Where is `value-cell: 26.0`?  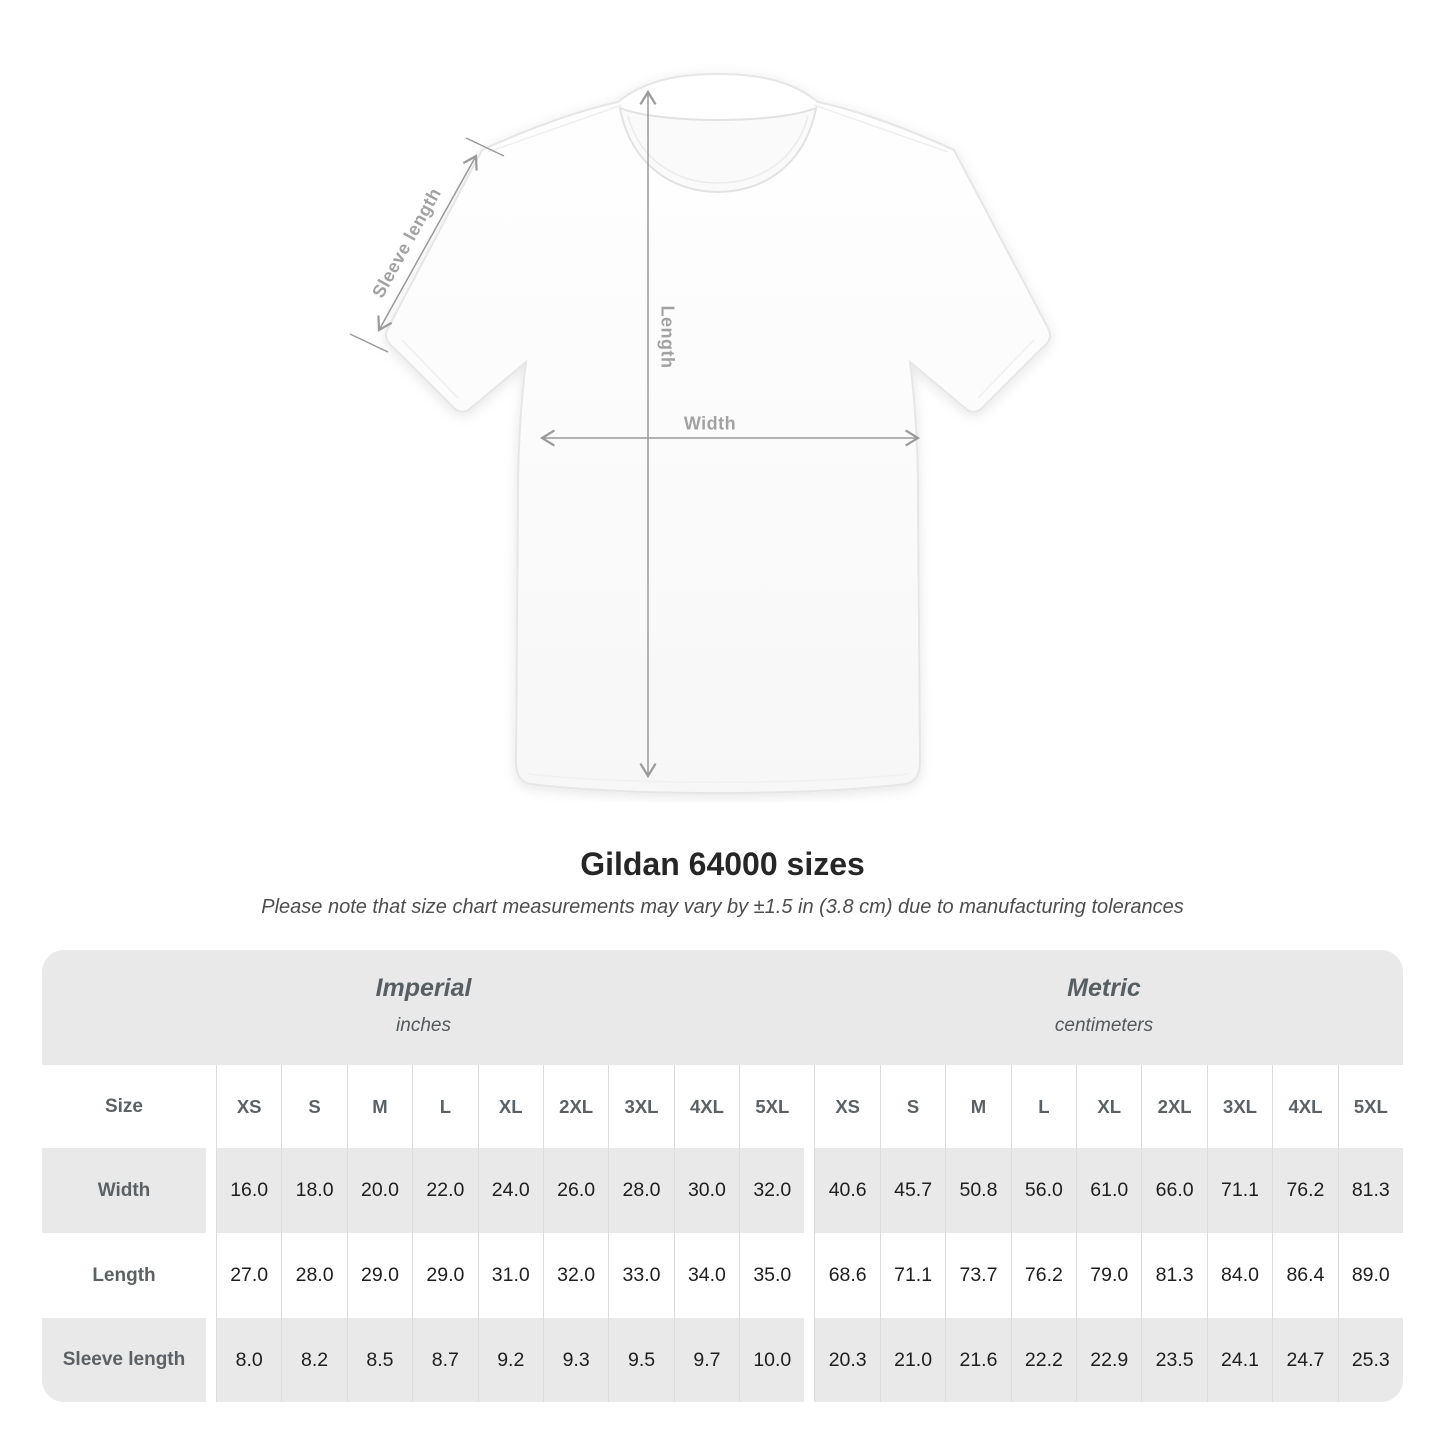 value-cell: 26.0 is located at coordinates (575, 1190).